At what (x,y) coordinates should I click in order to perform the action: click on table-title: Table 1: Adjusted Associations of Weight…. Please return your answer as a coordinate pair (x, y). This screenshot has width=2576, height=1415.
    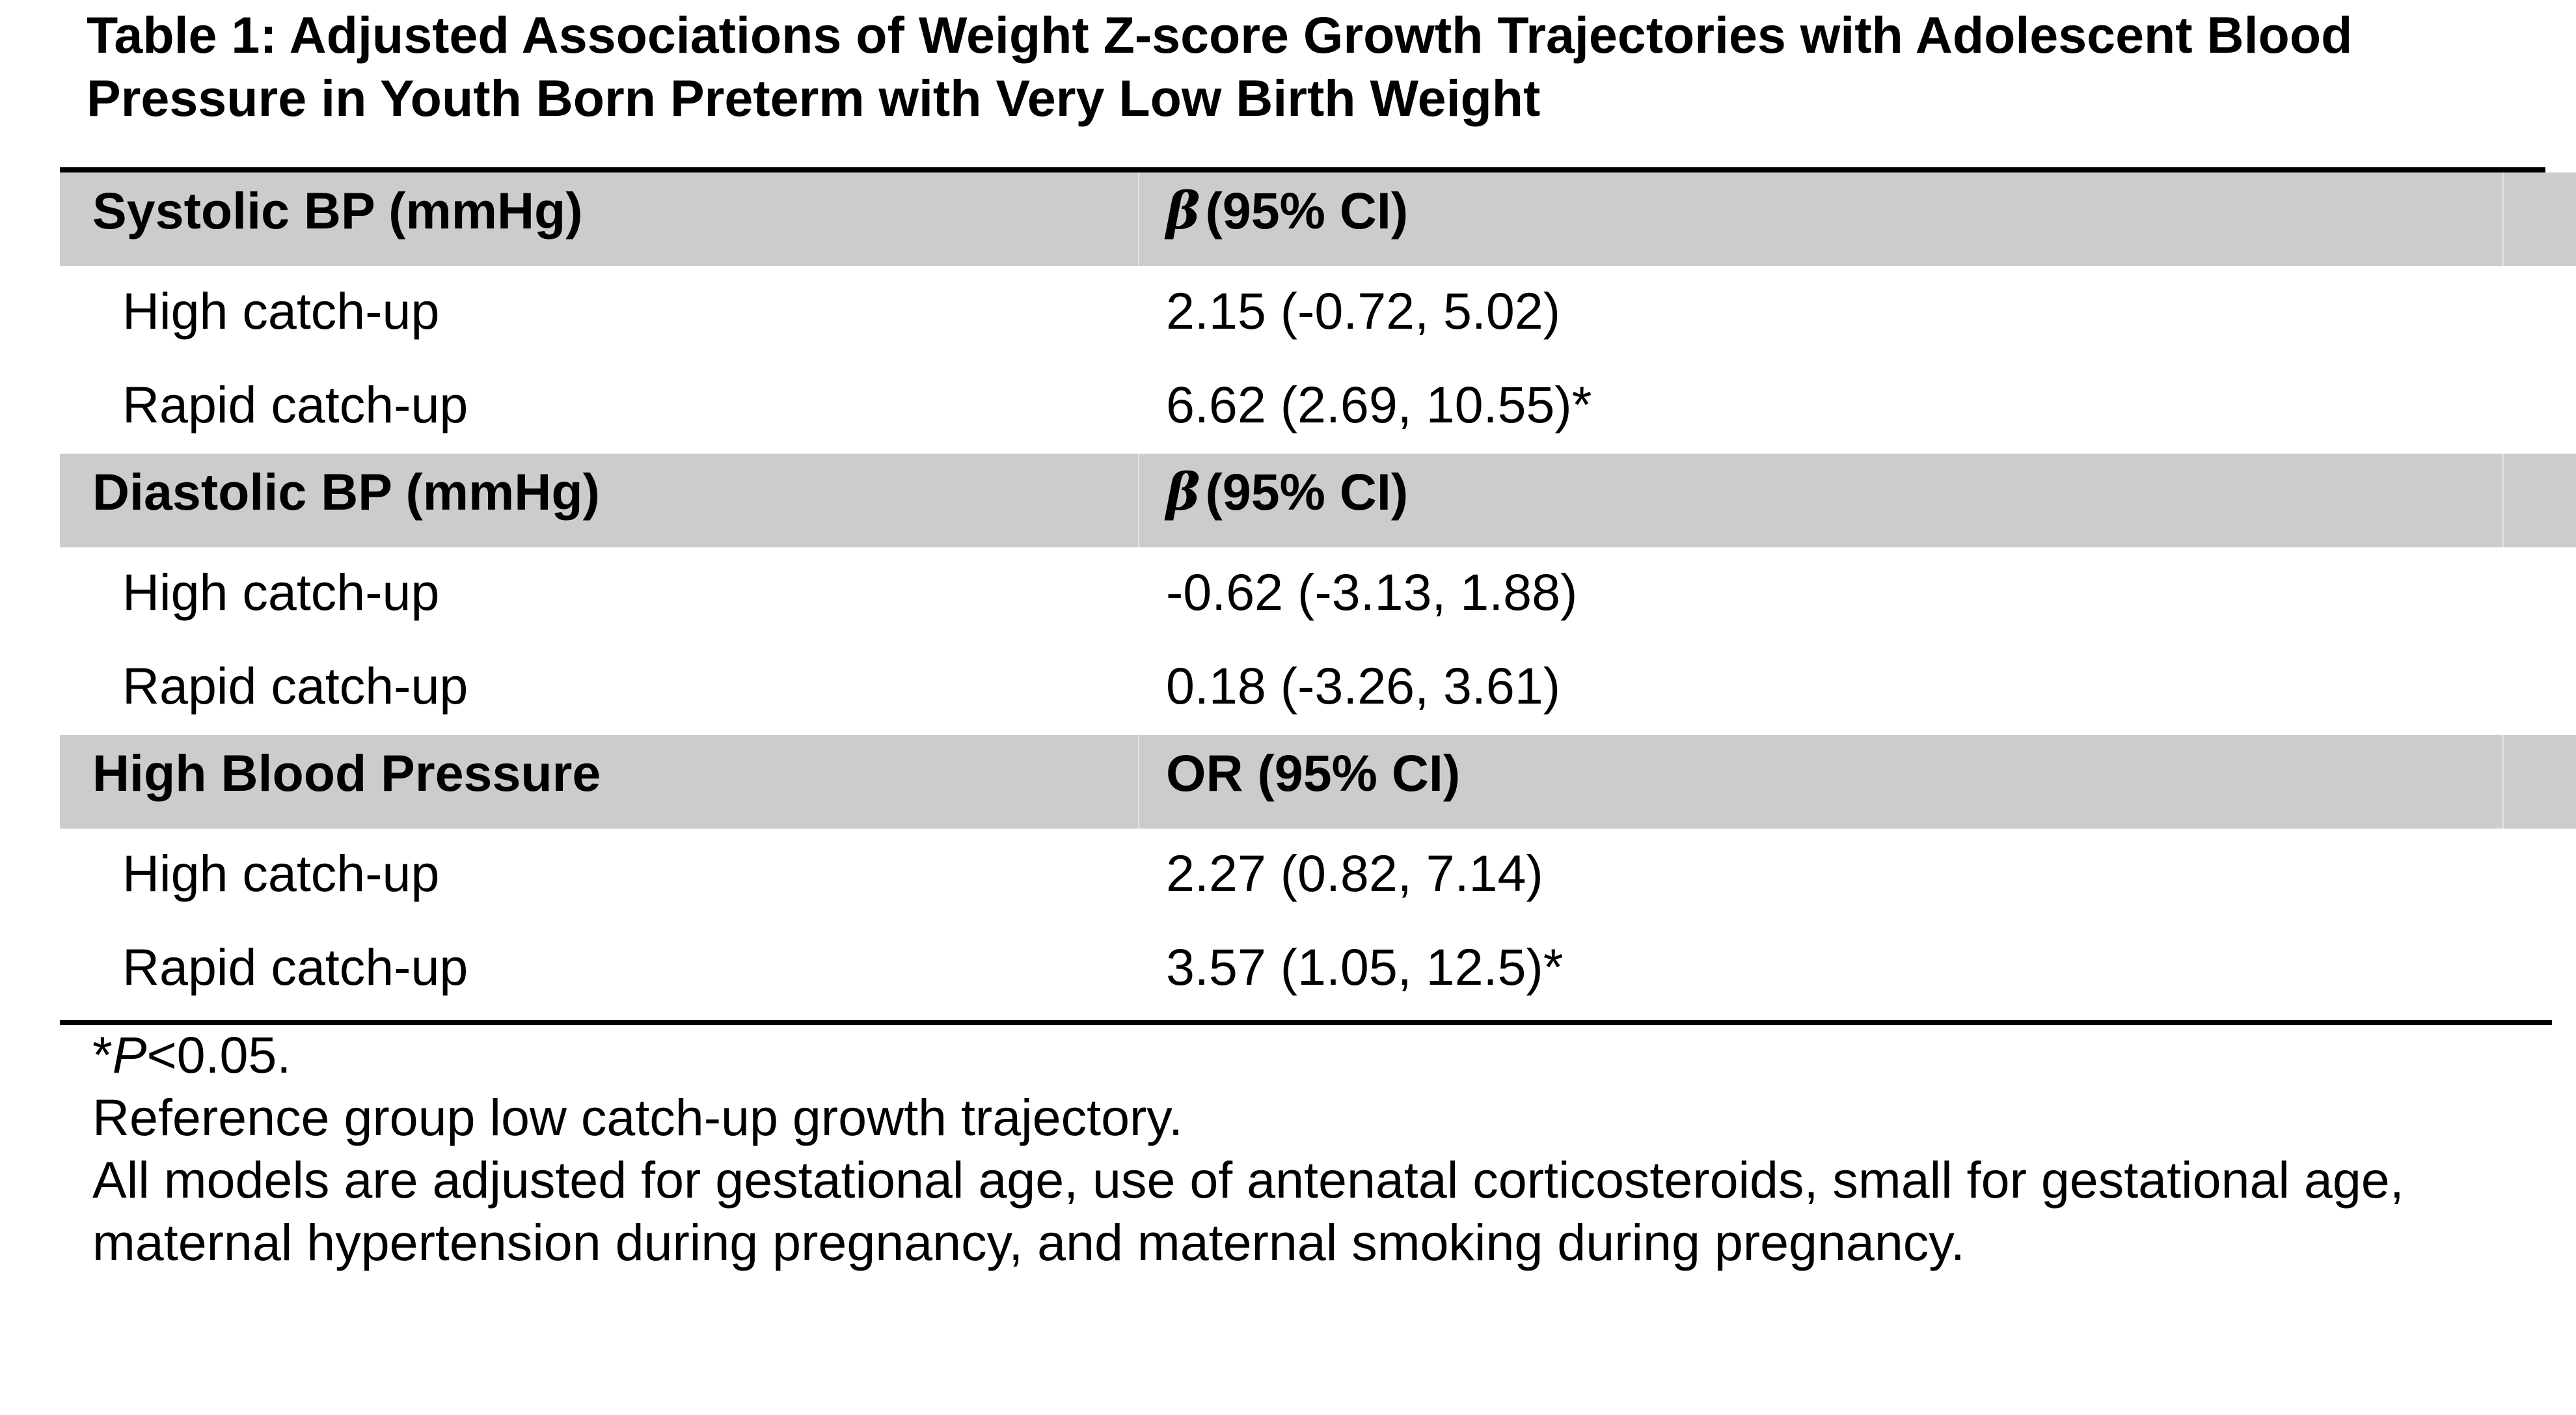
    Looking at the image, I should click on (1220, 67).